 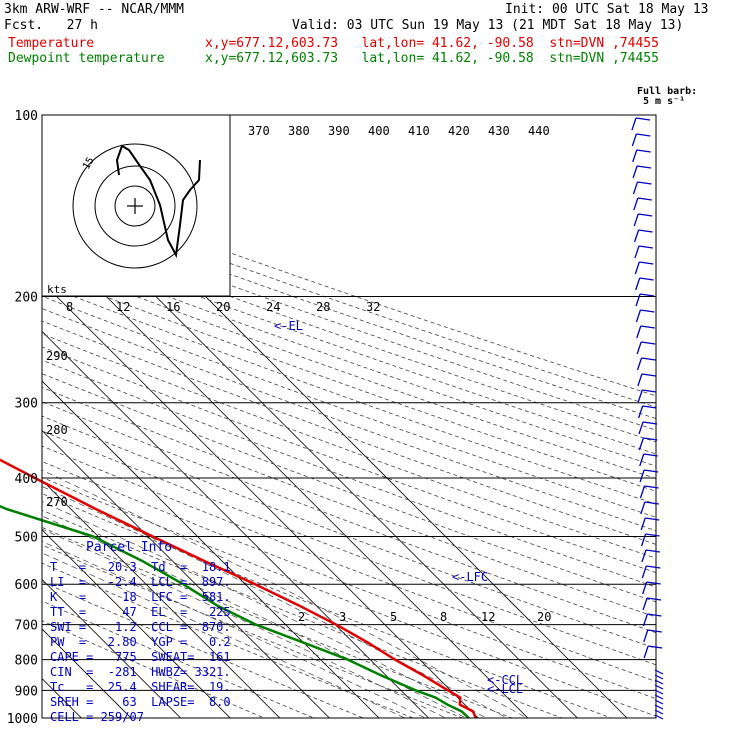 What do you see at coordinates (323, 307) in the screenshot?
I see `kts-label: 28` at bounding box center [323, 307].